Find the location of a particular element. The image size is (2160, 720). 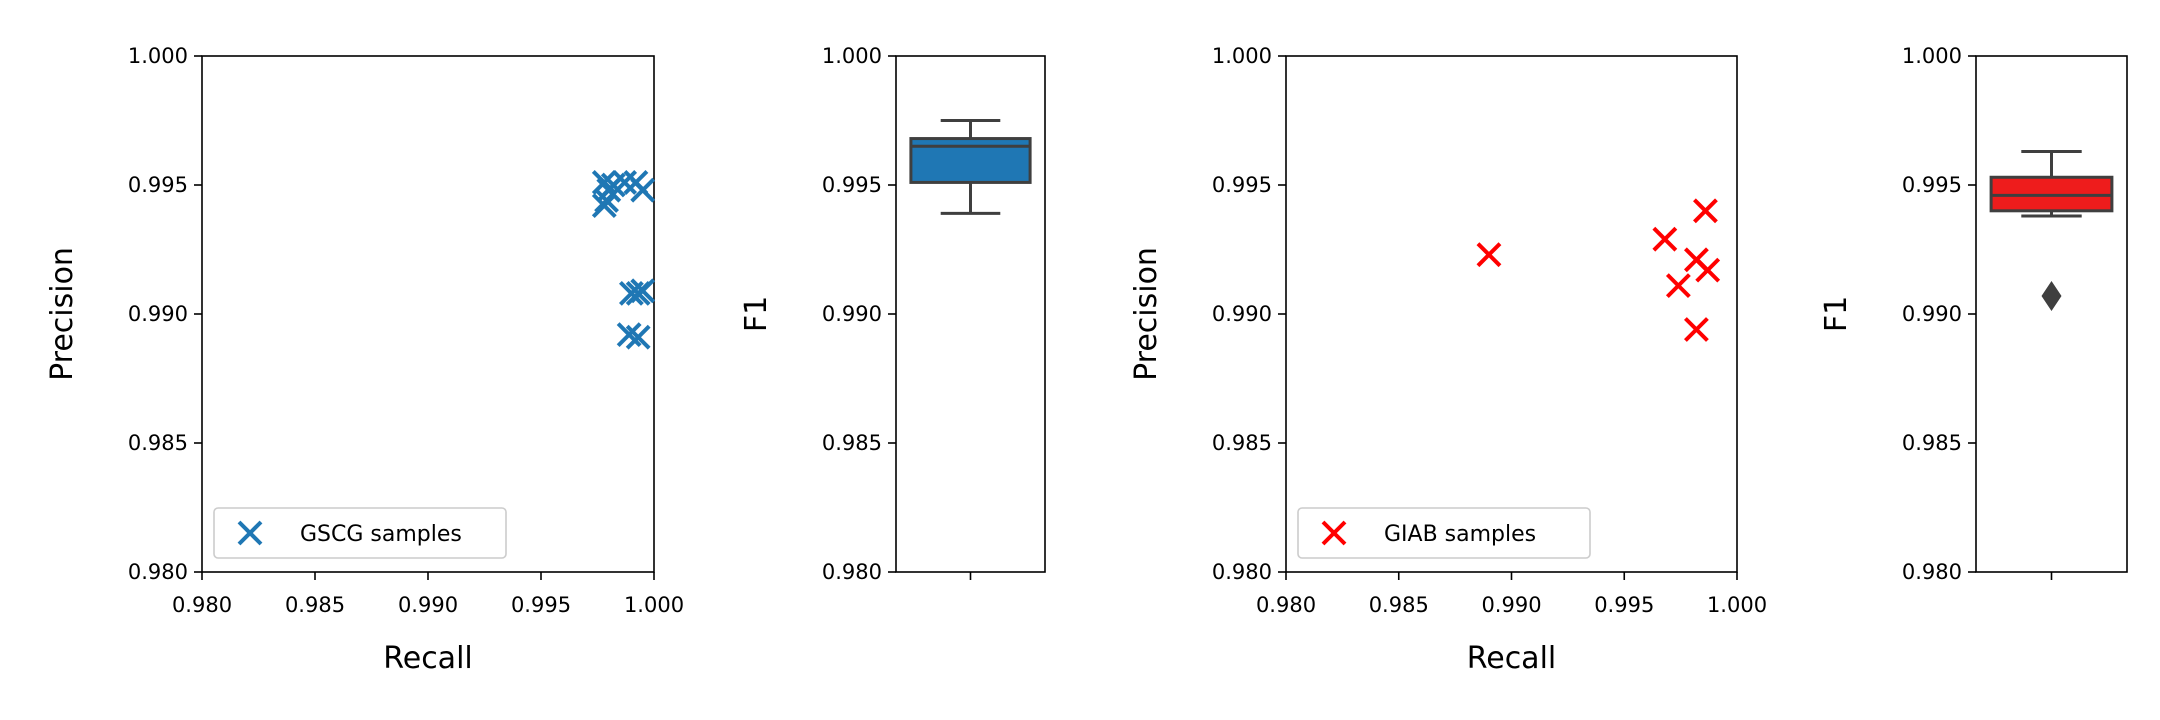

boxplot-panel-giab-f1: 0.980 0.985 0.990 0.995 1.000 F1 is located at coordinates (1973, 314).